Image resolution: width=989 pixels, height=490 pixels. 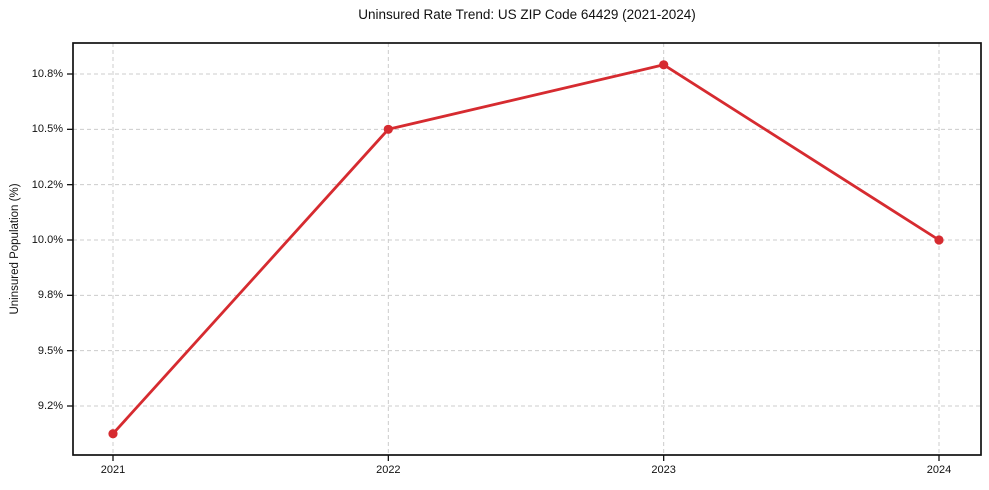 I want to click on data-point-2021, so click(x=113, y=434).